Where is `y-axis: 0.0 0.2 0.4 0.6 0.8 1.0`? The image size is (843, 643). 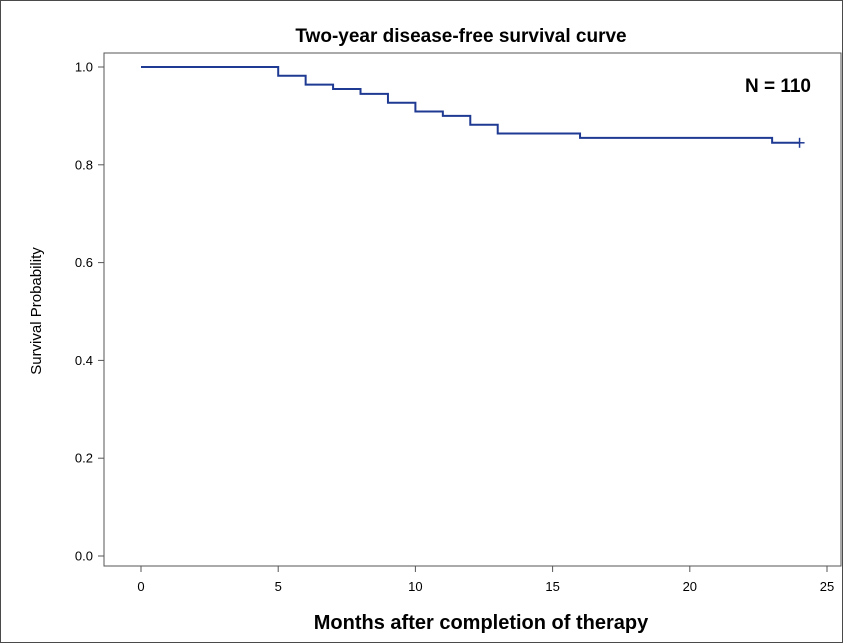
y-axis: 0.0 0.2 0.4 0.6 0.8 1.0 is located at coordinates (89, 312).